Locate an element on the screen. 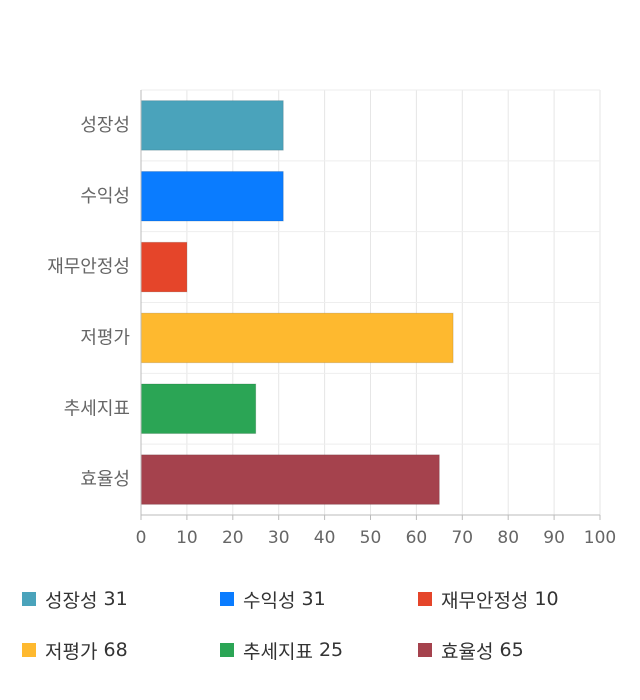  category-label: 저평가 is located at coordinates (105, 337).